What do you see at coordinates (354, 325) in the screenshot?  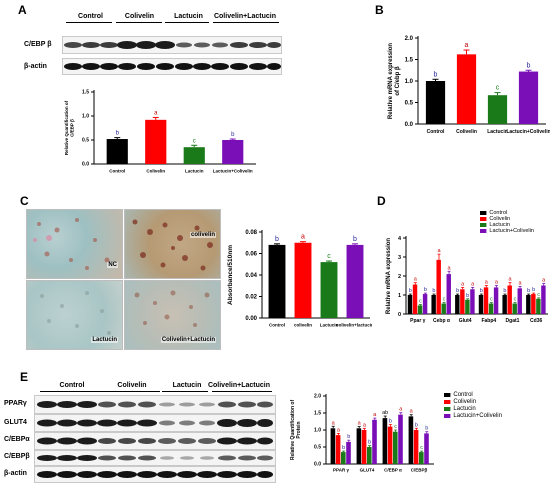 I see `x-tick-label: colivelin+lactucin` at bounding box center [354, 325].